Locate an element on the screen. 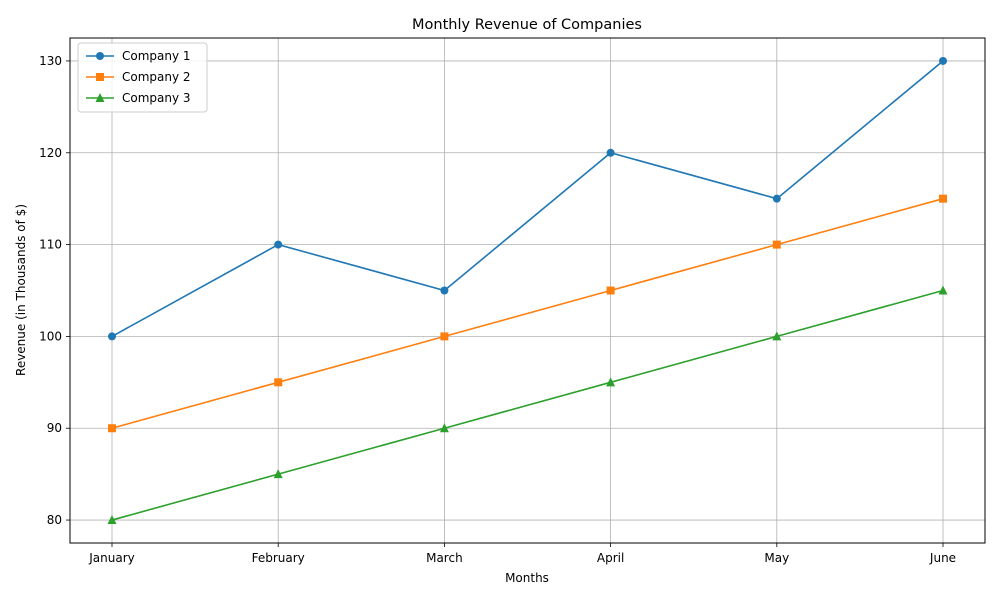 Image resolution: width=1000 pixels, height=600 pixels. legend-box is located at coordinates (142, 77).